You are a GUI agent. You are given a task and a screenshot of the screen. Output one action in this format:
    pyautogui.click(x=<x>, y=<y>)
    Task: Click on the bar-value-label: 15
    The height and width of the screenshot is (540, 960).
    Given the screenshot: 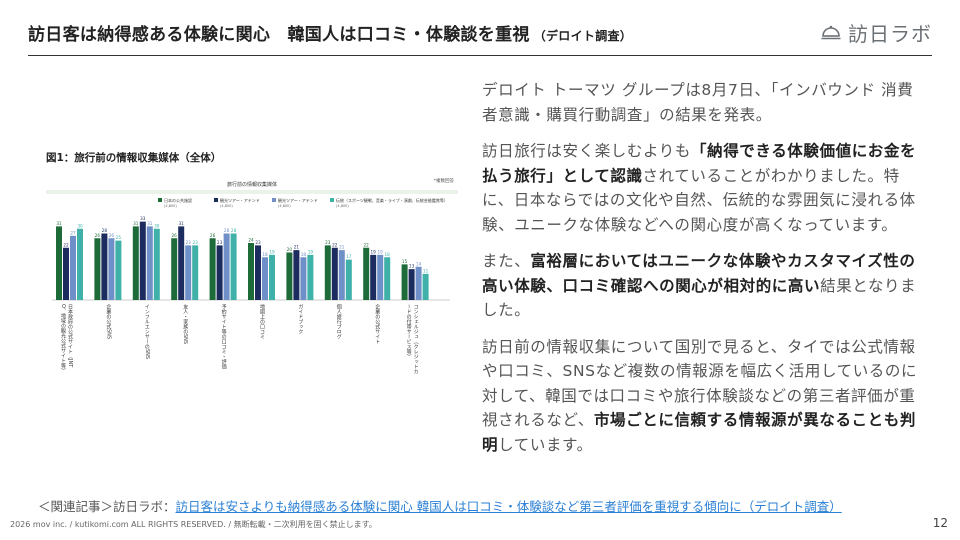 What is the action you would take?
    pyautogui.click(x=405, y=261)
    